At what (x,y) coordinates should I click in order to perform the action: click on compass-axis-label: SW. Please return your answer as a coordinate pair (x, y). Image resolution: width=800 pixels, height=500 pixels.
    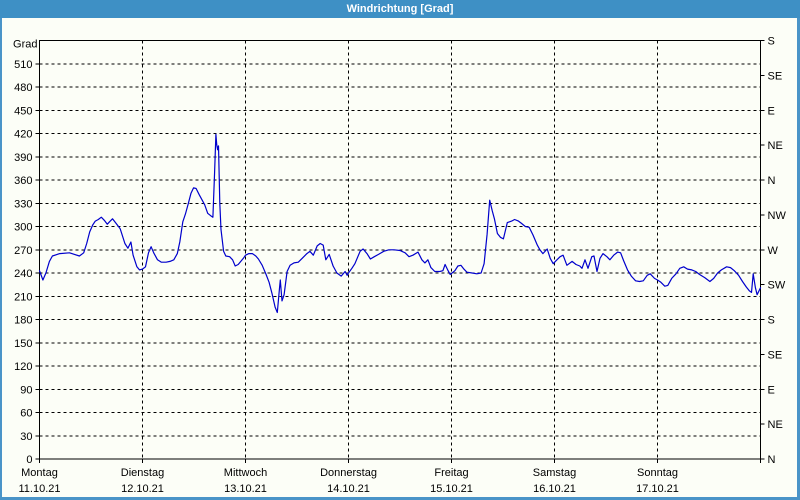
    Looking at the image, I should click on (777, 286).